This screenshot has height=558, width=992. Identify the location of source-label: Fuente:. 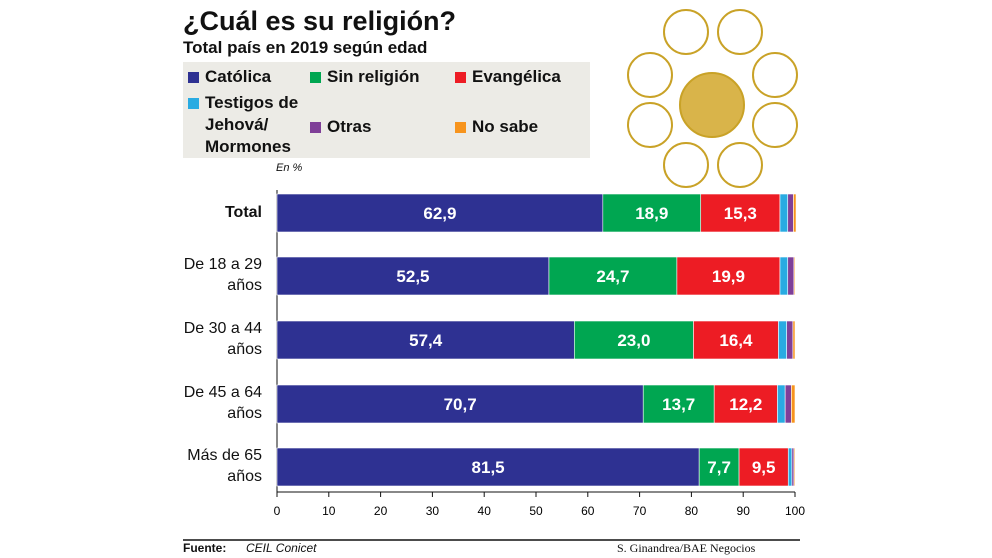
(205, 548).